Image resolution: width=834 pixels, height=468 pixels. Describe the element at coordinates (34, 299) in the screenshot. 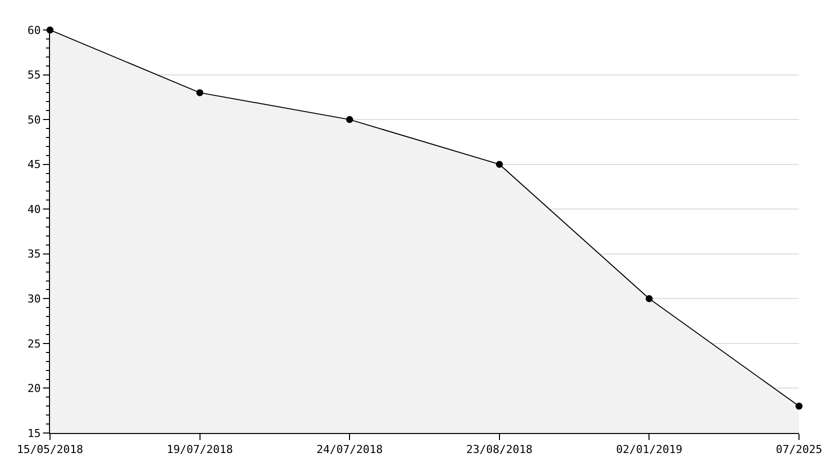

I see `y-tick-label: 30` at that location.